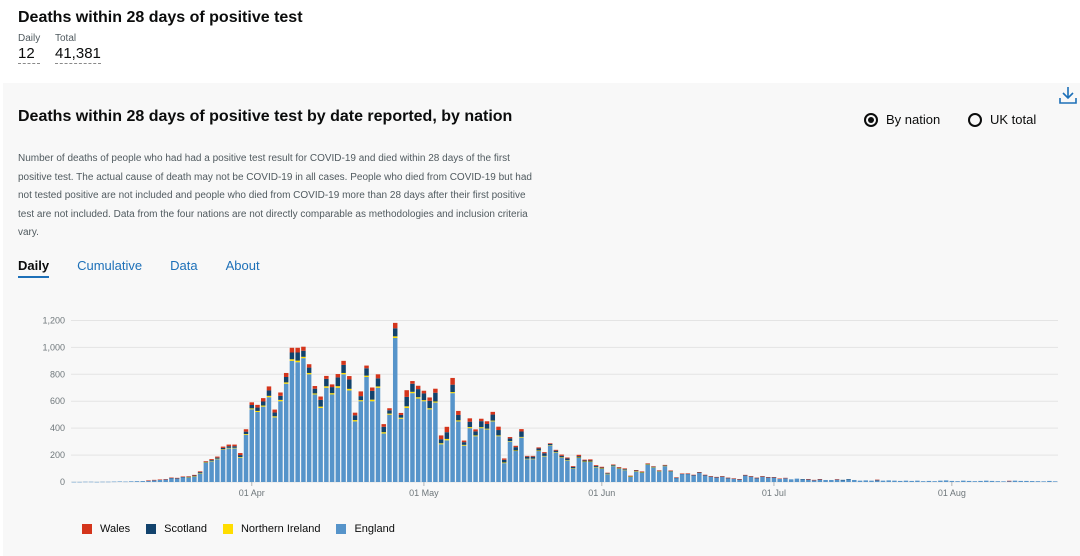 The width and height of the screenshot is (1080, 556). Describe the element at coordinates (271, 529) in the screenshot. I see `legend-item-northern-ireland: Northern Ireland` at that location.